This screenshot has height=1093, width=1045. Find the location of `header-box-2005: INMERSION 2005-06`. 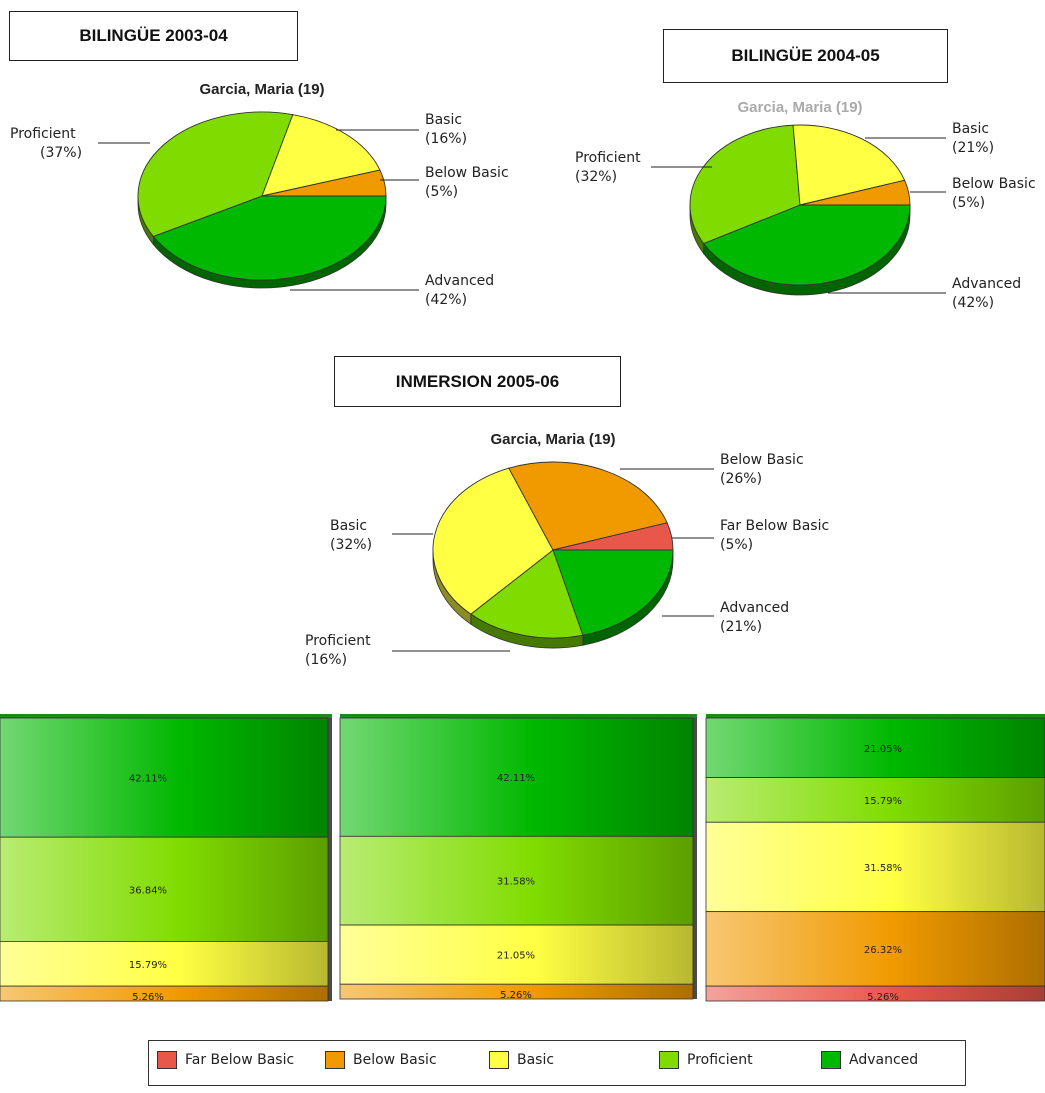

header-box-2005: INMERSION 2005-06 is located at coordinates (477, 381).